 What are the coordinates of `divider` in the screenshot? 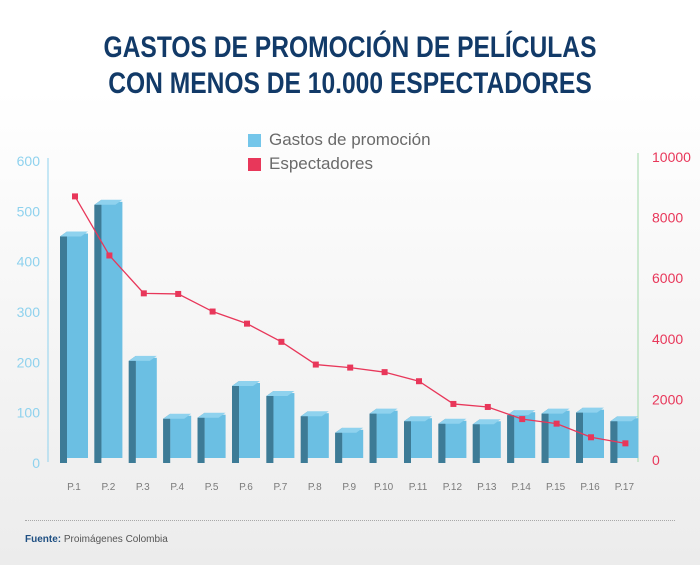 It's located at (350, 520).